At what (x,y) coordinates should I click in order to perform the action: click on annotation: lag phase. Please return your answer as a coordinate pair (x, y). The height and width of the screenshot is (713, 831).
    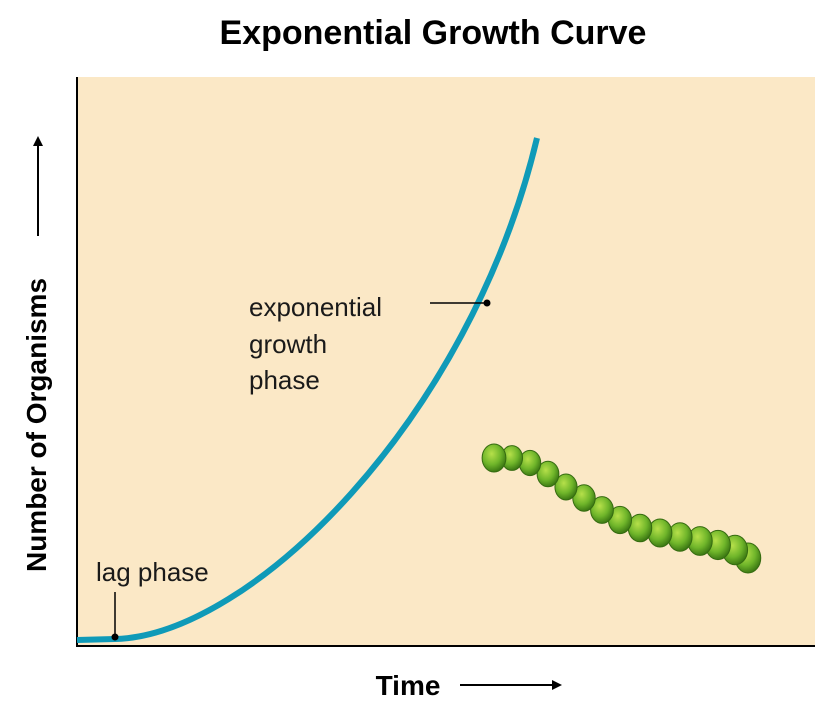
    Looking at the image, I should click on (152, 572).